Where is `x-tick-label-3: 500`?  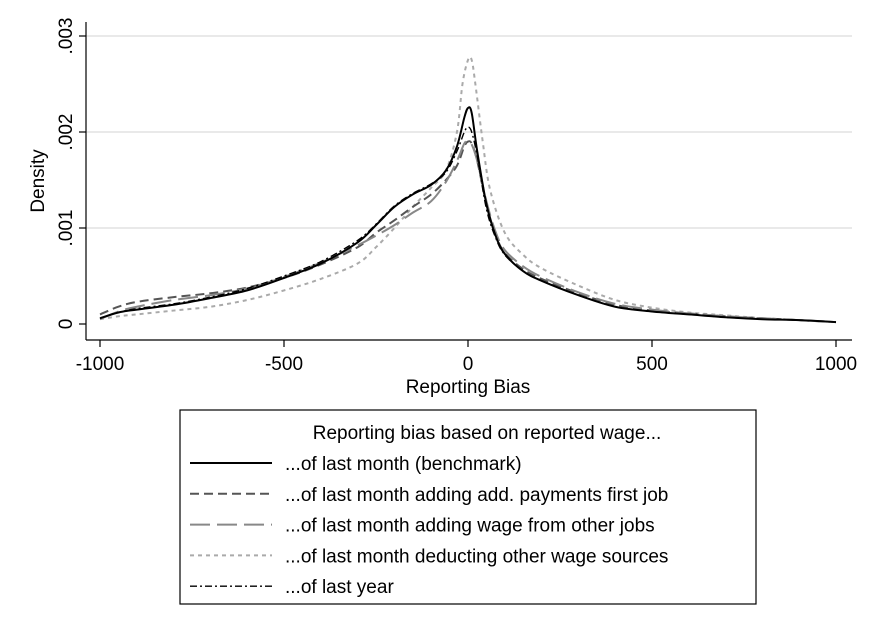
x-tick-label-3: 500 is located at coordinates (652, 364).